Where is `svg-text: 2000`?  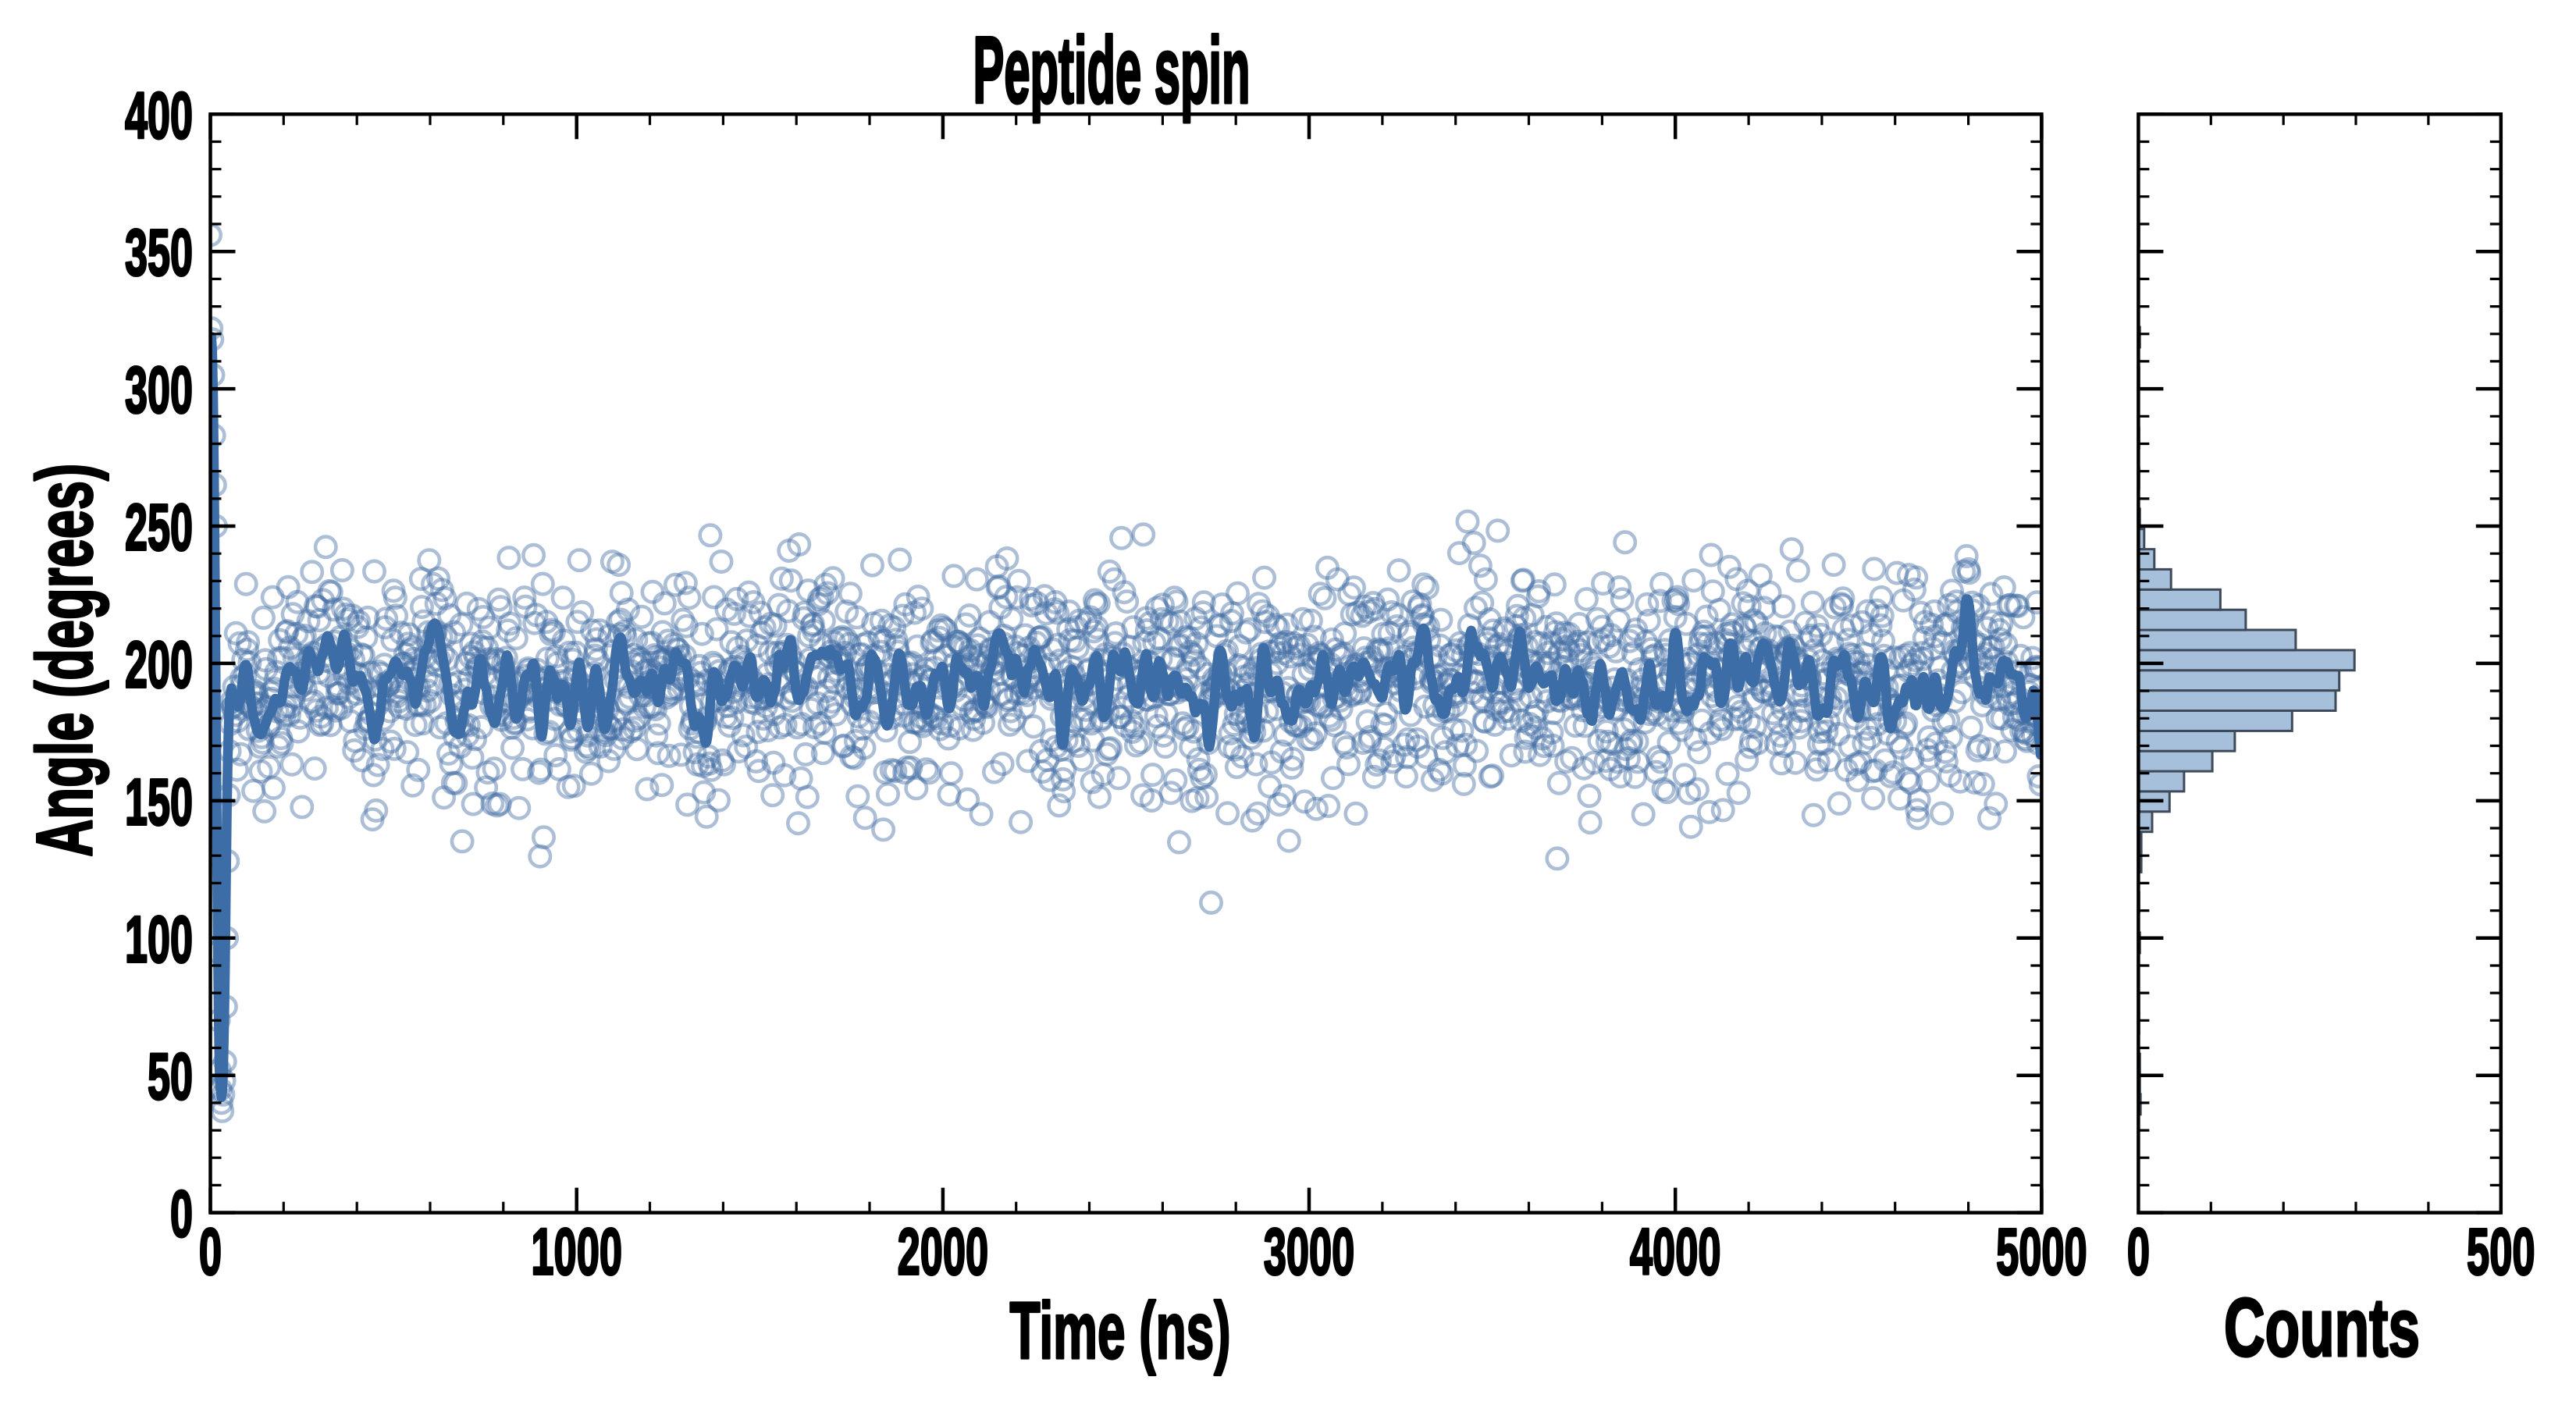
svg-text: 2000 is located at coordinates (943, 1252).